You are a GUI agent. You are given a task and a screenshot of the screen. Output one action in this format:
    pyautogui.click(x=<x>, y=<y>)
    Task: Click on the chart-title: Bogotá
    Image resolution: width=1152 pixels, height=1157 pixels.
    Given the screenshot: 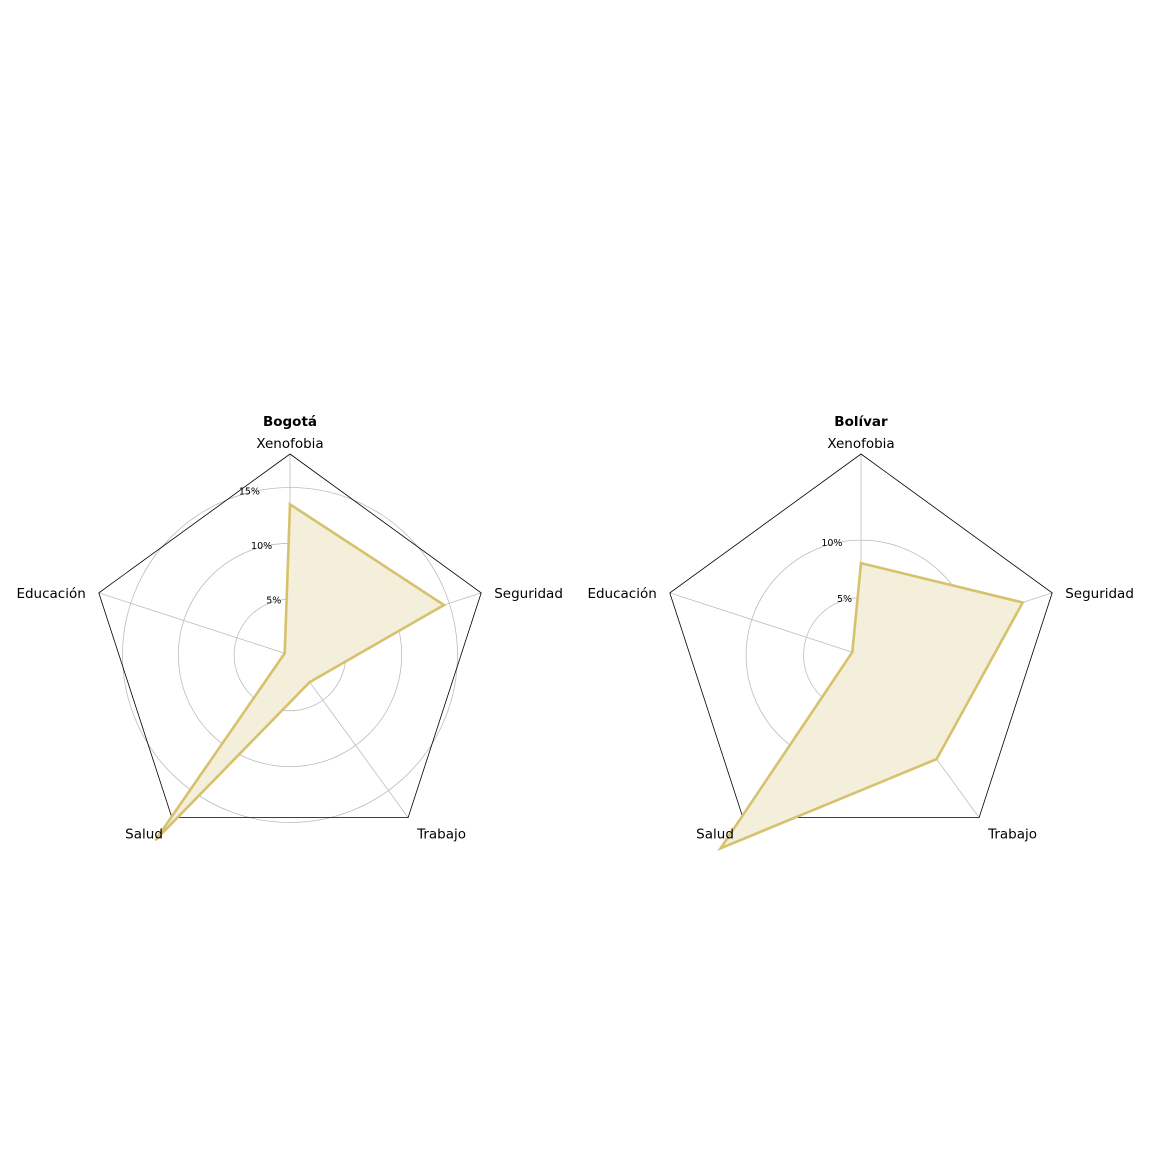 What is the action you would take?
    pyautogui.click(x=290, y=422)
    